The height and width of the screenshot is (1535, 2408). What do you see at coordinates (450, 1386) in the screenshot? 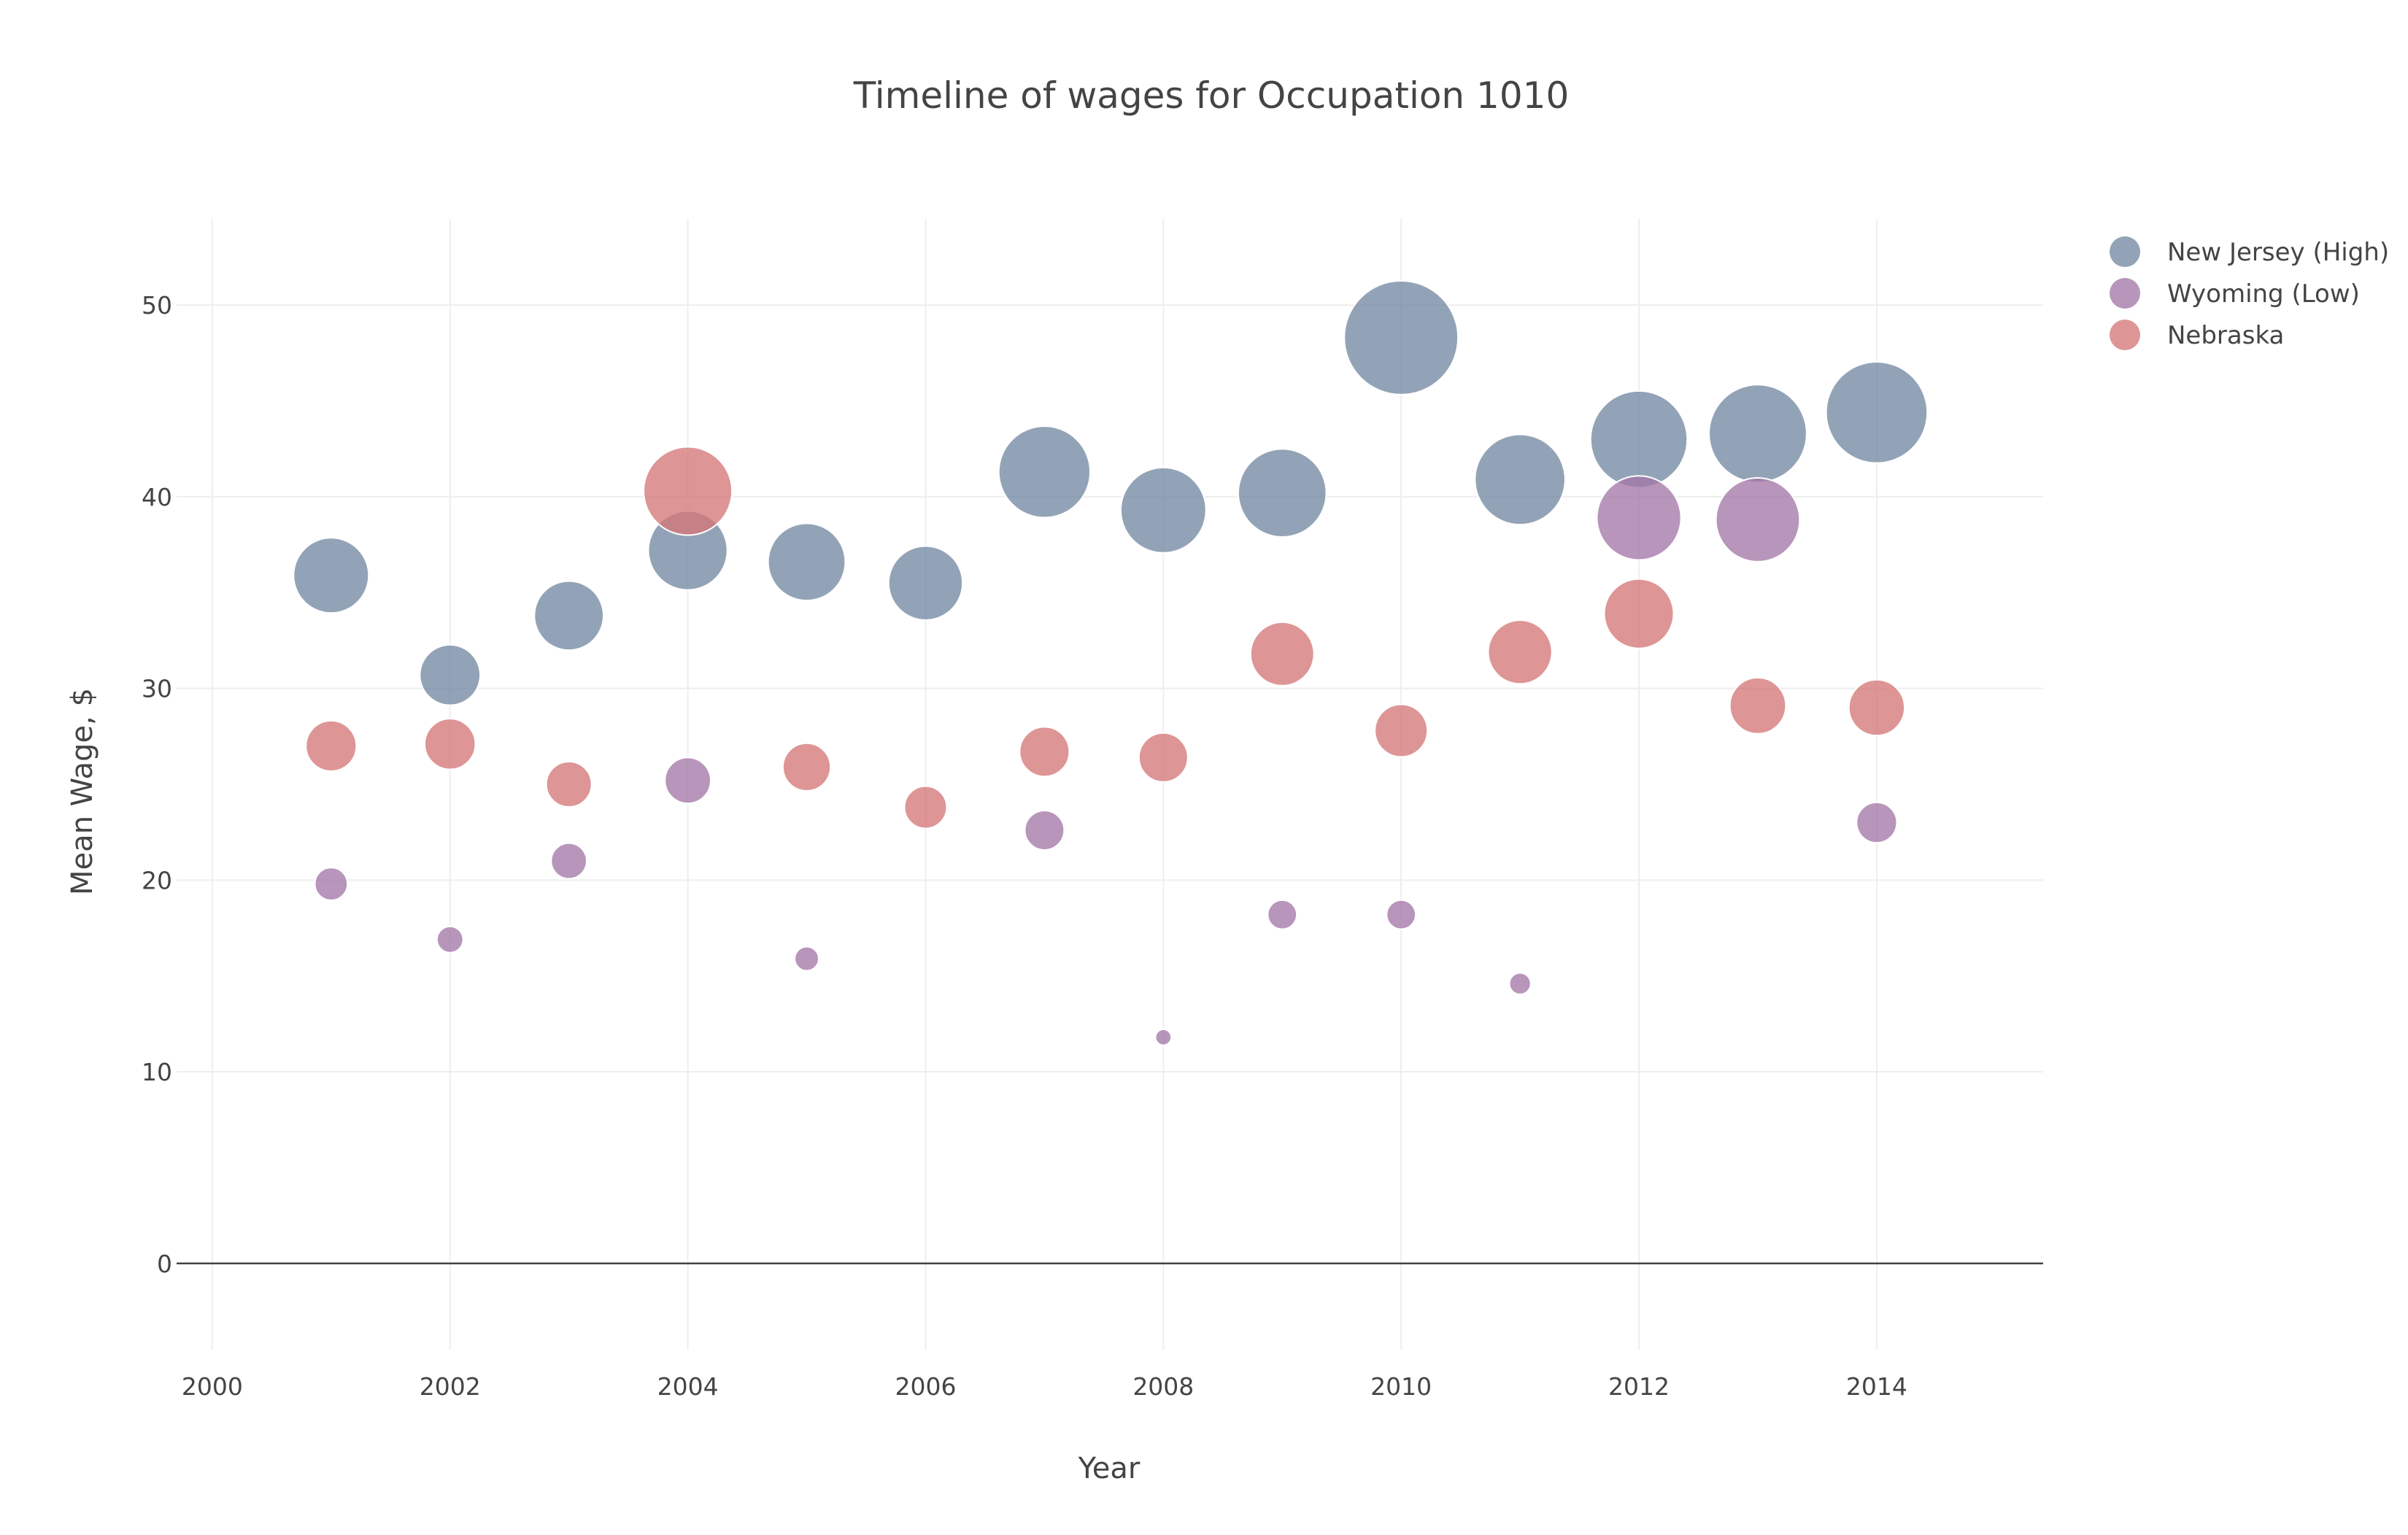
I see `x-tick-label: 2002` at bounding box center [450, 1386].